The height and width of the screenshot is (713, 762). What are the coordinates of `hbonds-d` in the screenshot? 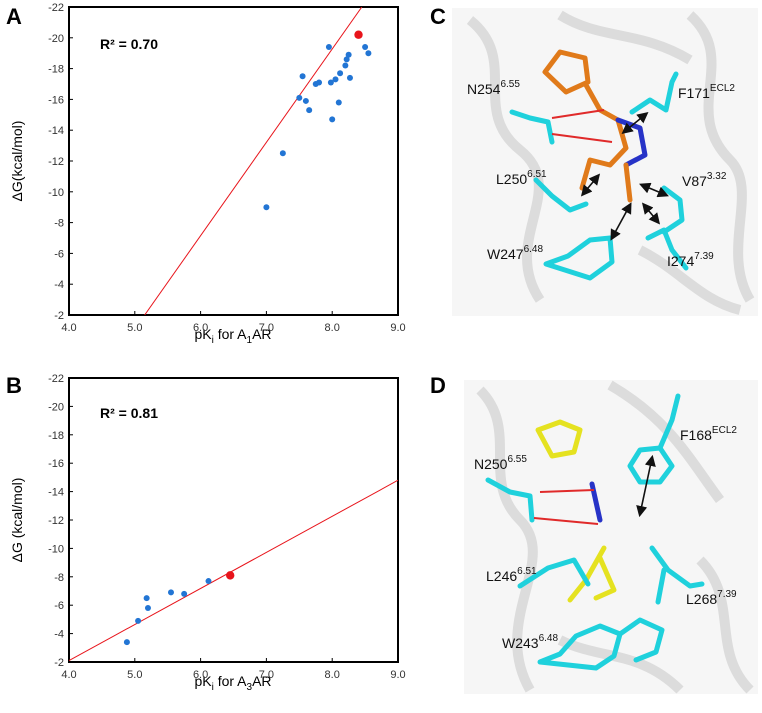 It's located at (566, 507).